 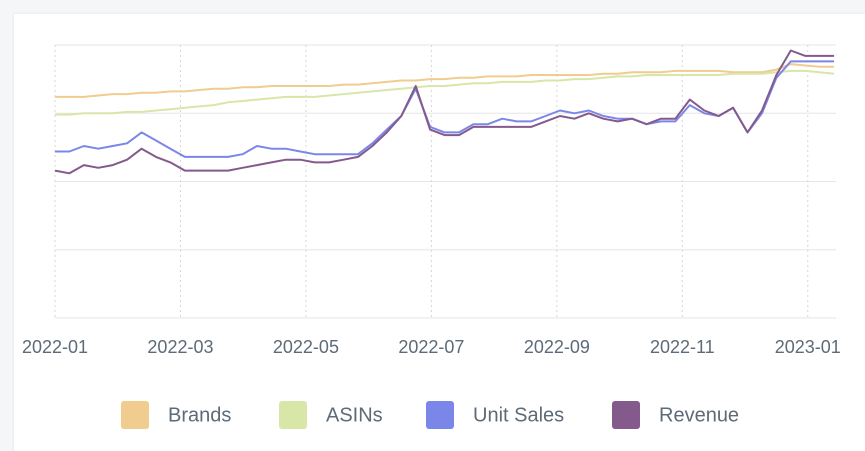 What do you see at coordinates (199, 415) in the screenshot?
I see `legend-label: Brands` at bounding box center [199, 415].